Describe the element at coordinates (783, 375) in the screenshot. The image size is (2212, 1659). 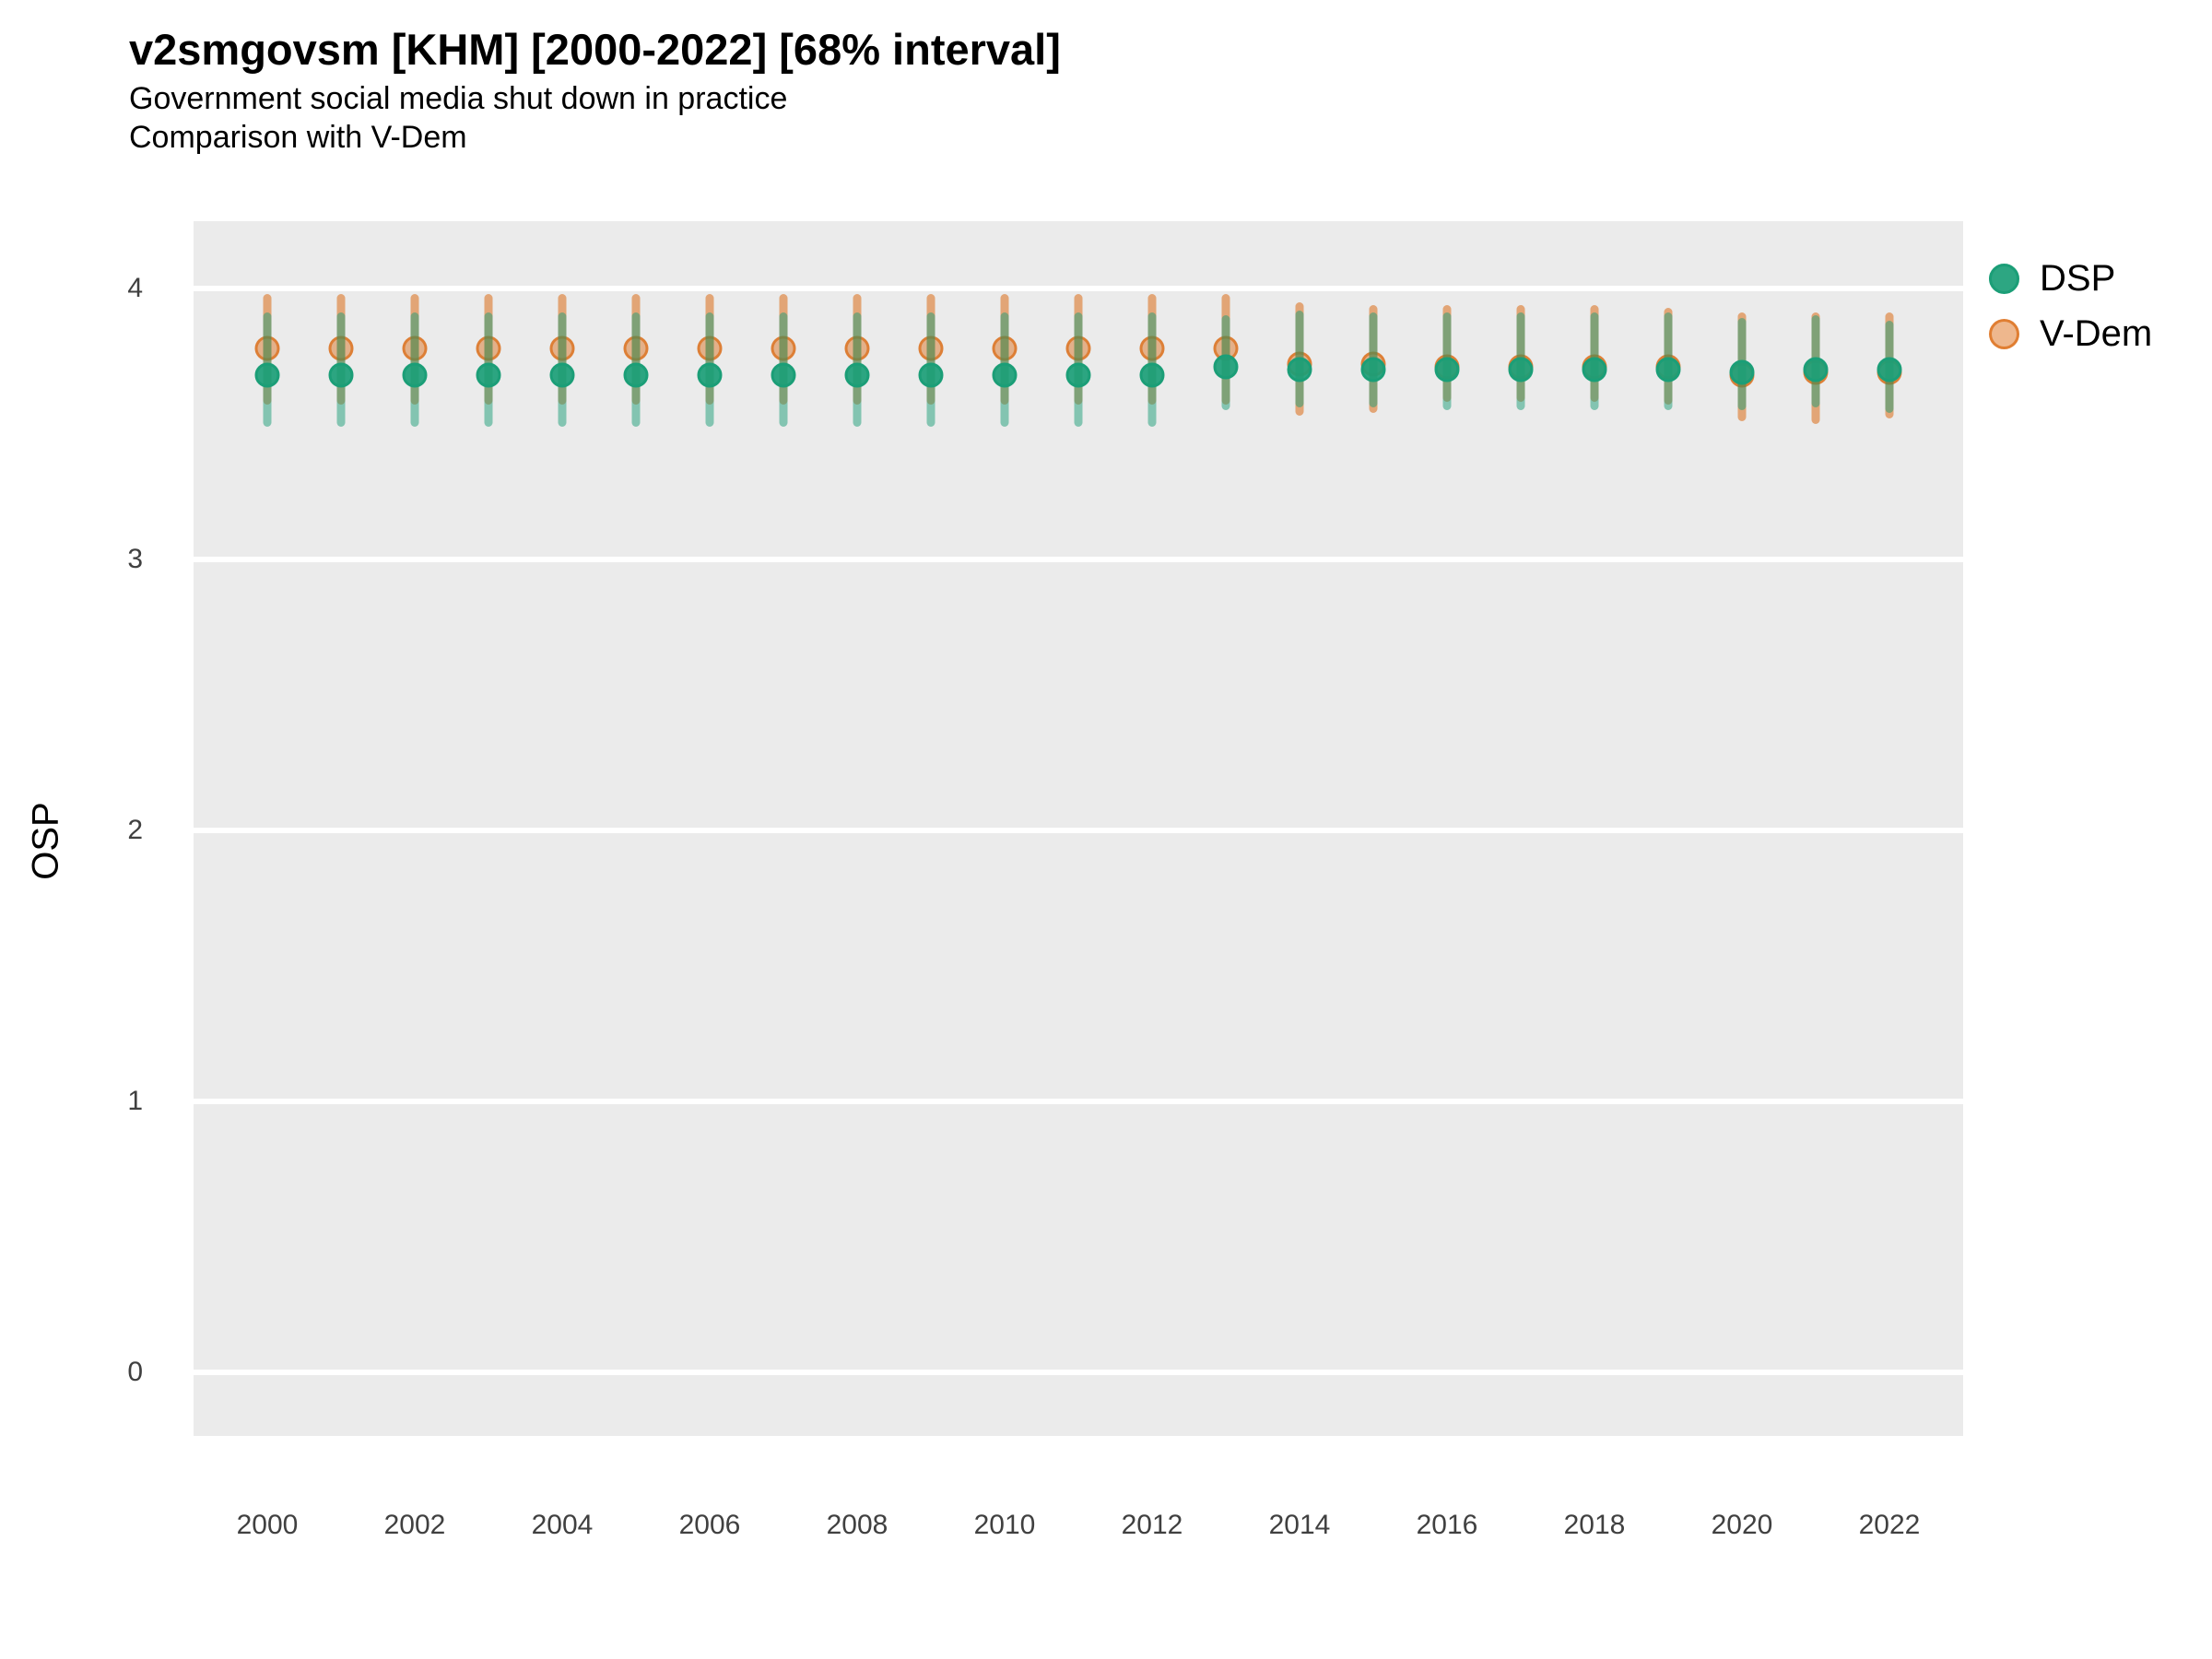
I see `dsp-point-2007` at that location.